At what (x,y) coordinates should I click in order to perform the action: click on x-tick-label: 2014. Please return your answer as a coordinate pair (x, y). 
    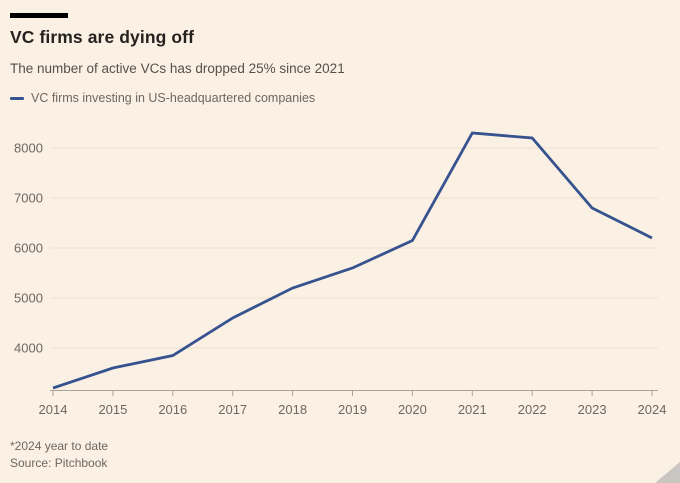
    Looking at the image, I should click on (53, 409).